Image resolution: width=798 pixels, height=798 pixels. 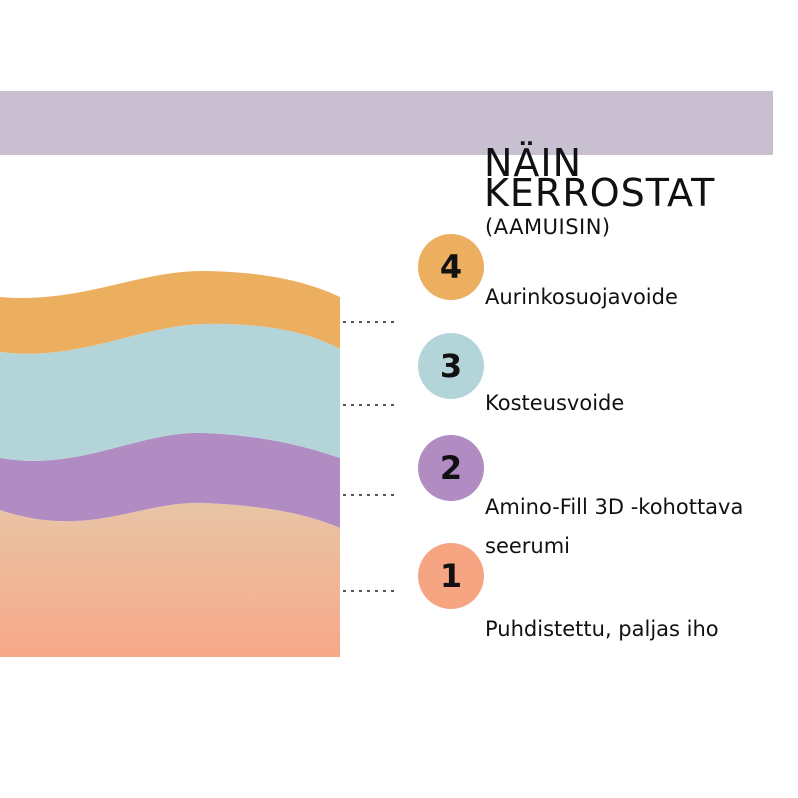 I want to click on layer-moisturizer, so click(x=170, y=392).